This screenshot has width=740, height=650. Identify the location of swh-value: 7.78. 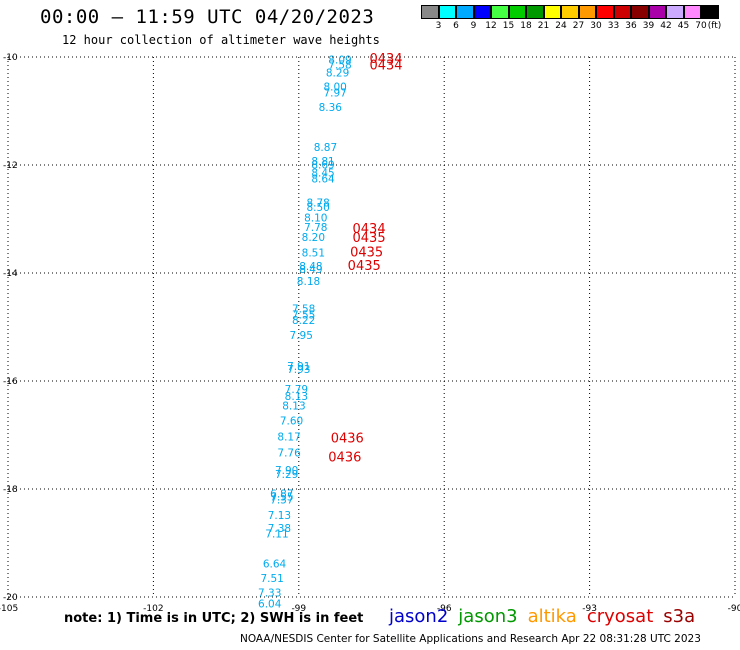
(315, 228).